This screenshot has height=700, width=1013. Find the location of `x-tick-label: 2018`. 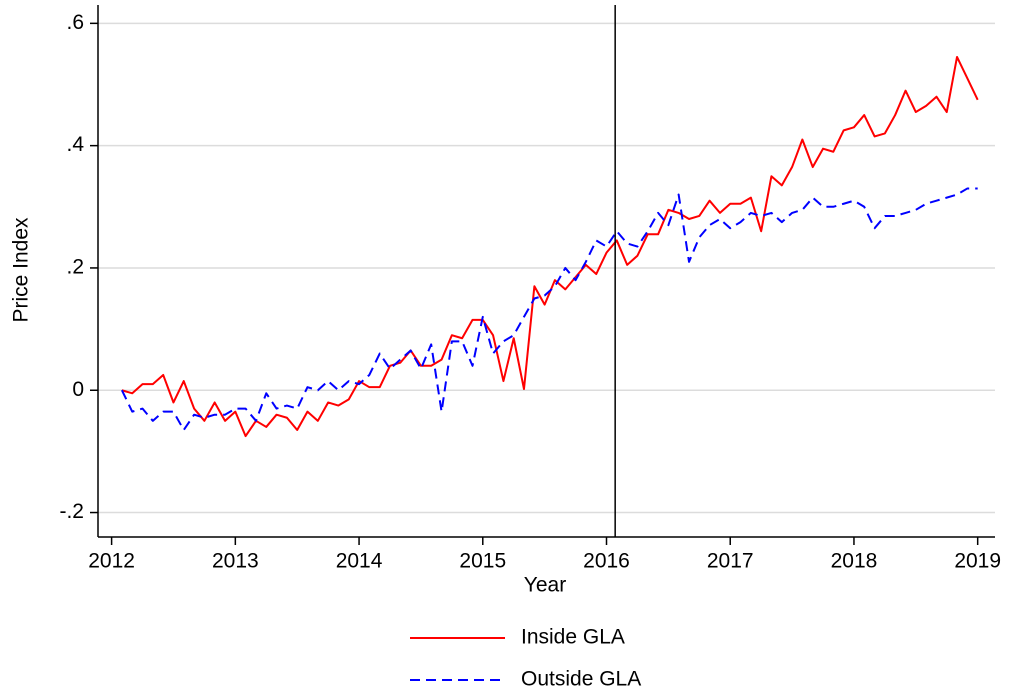

x-tick-label: 2018 is located at coordinates (854, 561).